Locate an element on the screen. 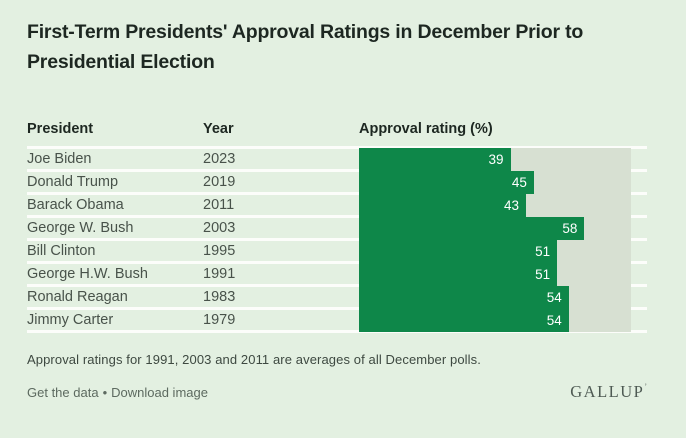  bar-track: 39 is located at coordinates (495, 159).